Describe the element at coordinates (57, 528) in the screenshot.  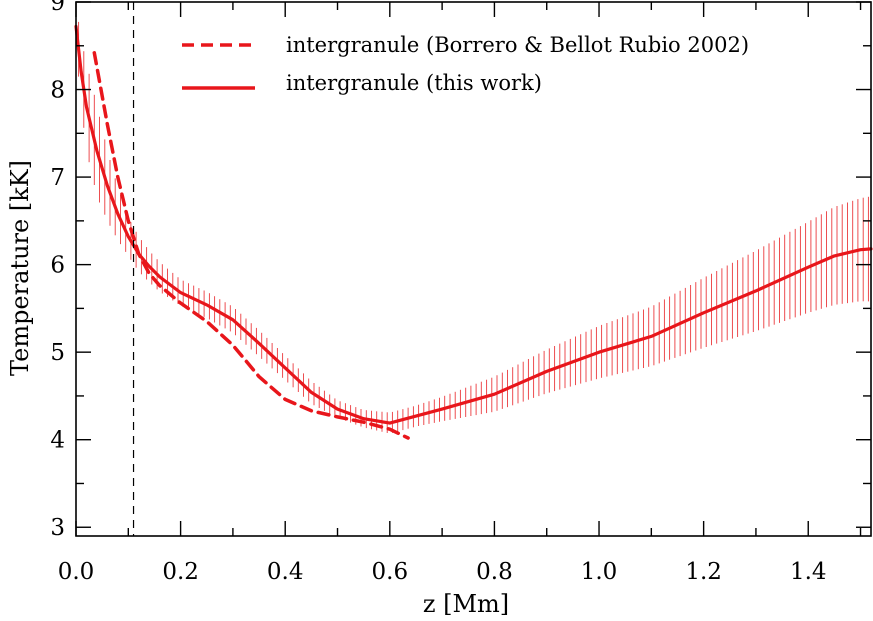
I see `y-tick-label: 3` at that location.